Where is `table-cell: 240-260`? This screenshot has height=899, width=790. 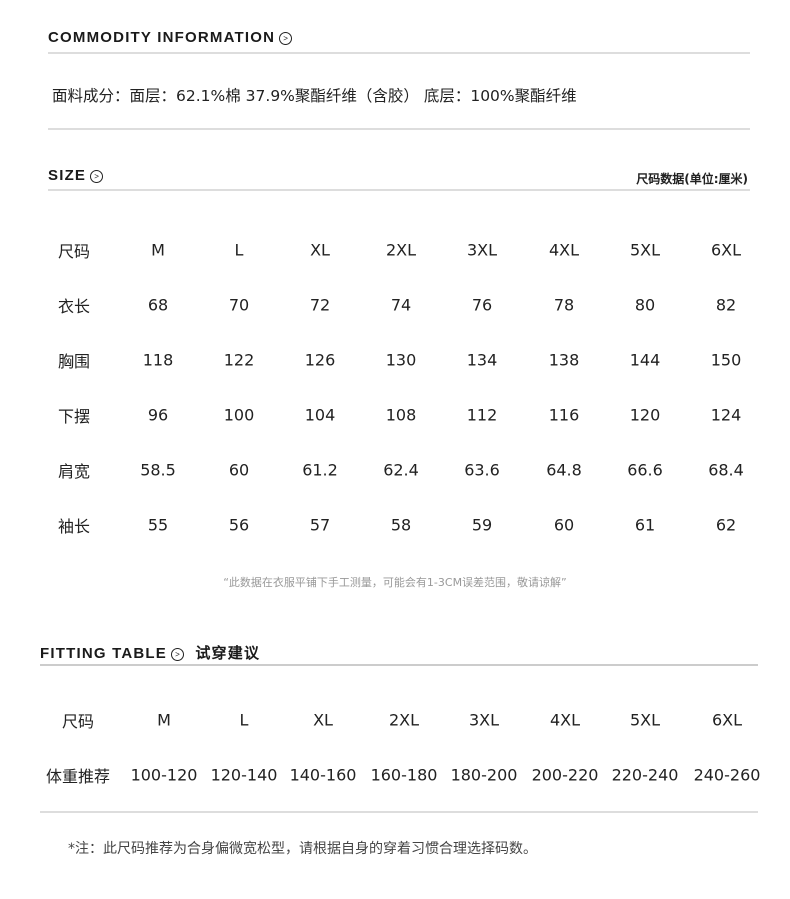
table-cell: 240-260 is located at coordinates (727, 775).